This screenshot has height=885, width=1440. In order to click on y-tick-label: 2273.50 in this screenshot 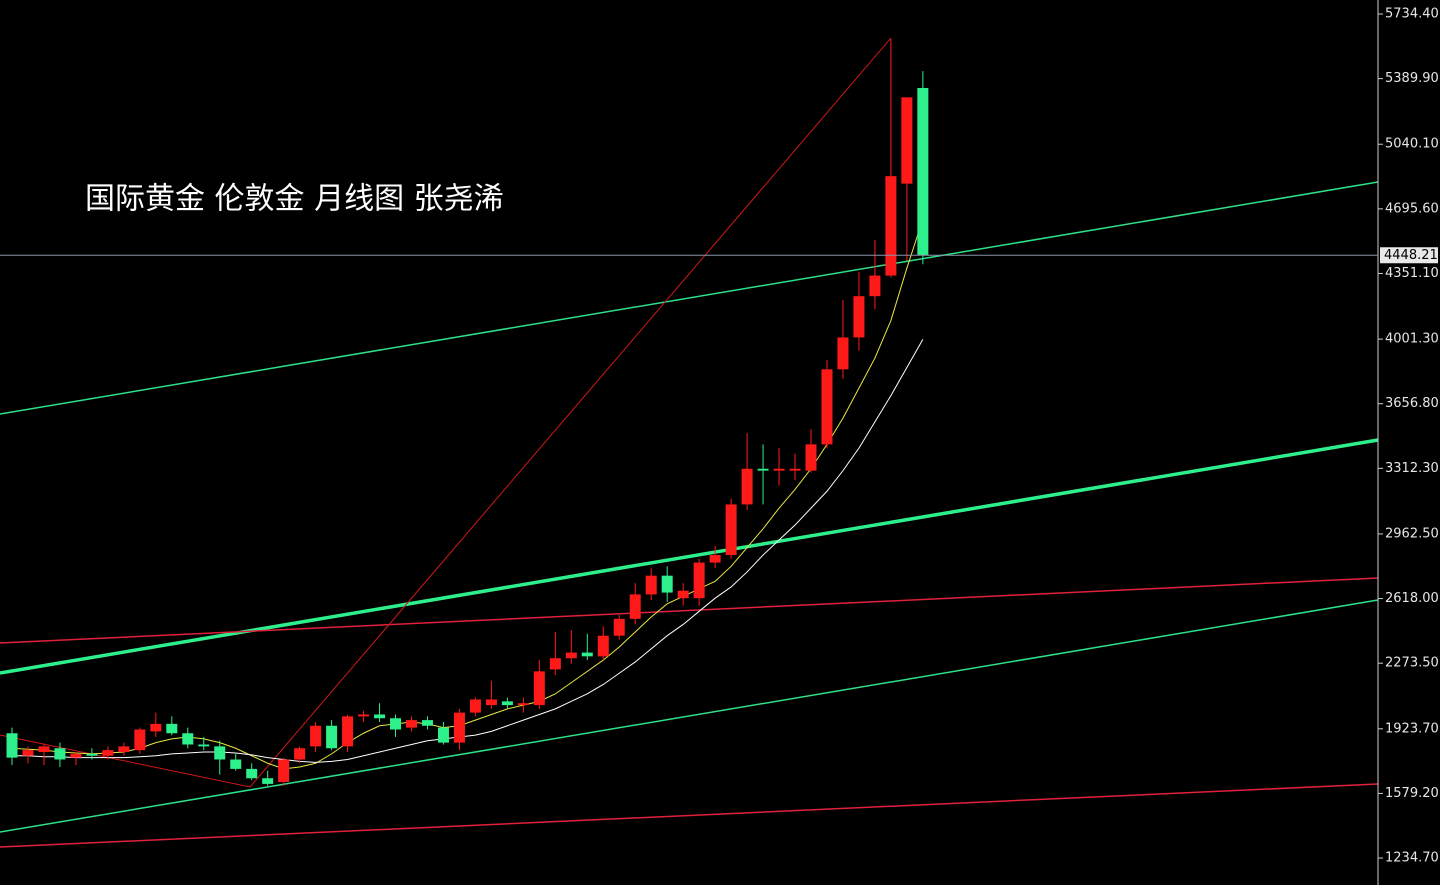, I will do `click(1412, 663)`.